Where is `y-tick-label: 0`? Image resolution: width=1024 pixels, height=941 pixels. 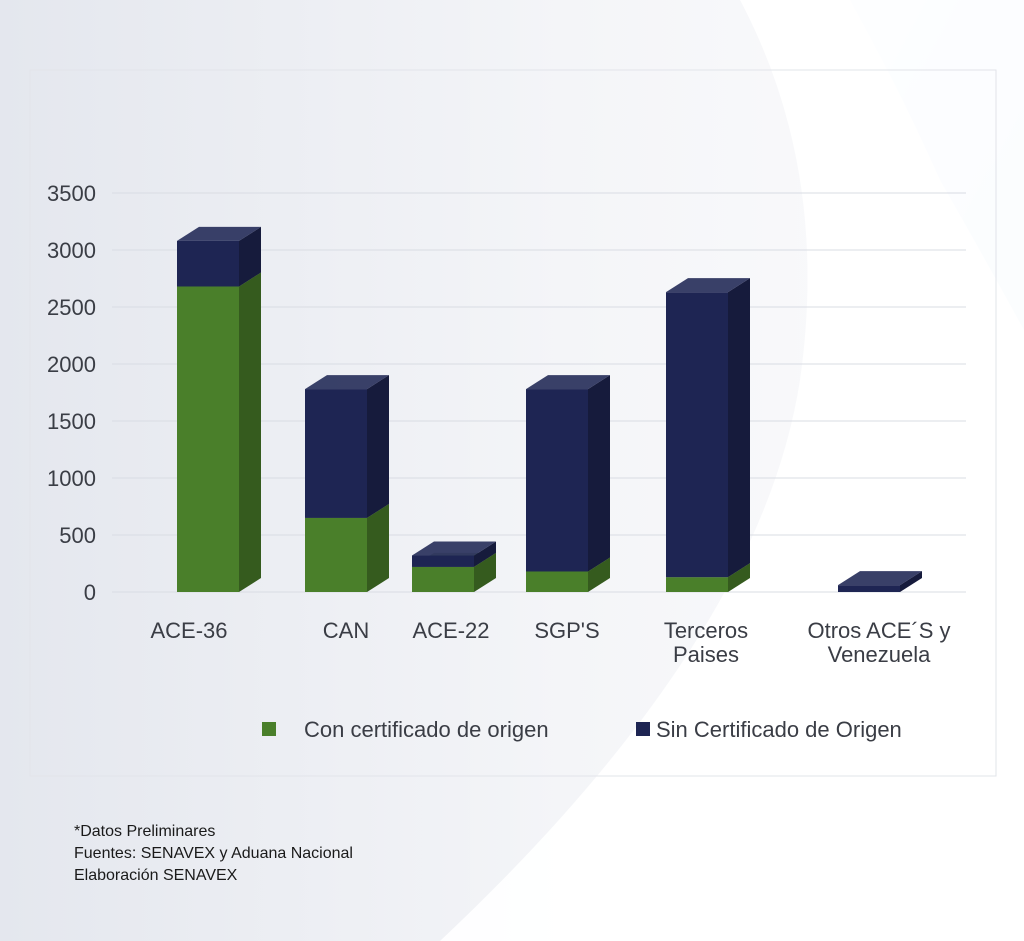 y-tick-label: 0 is located at coordinates (90, 592).